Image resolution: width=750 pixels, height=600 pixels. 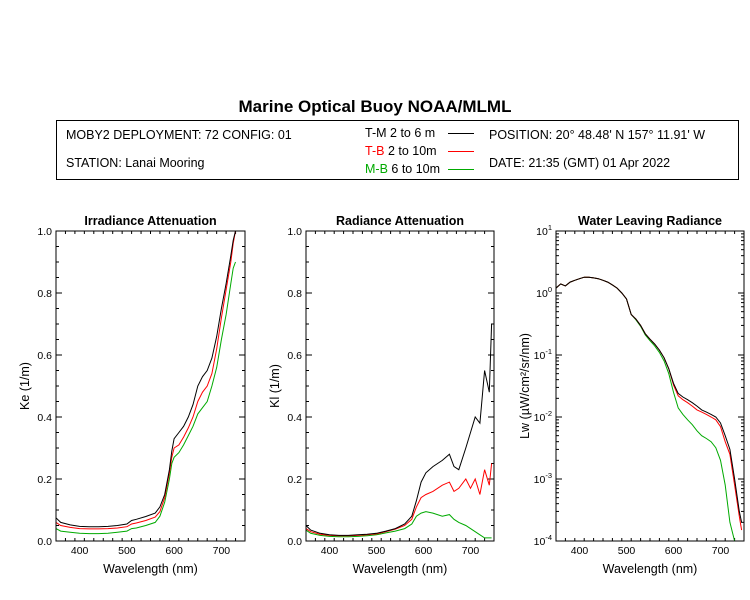 I want to click on y-tick-label: 10¹, so click(x=544, y=230).